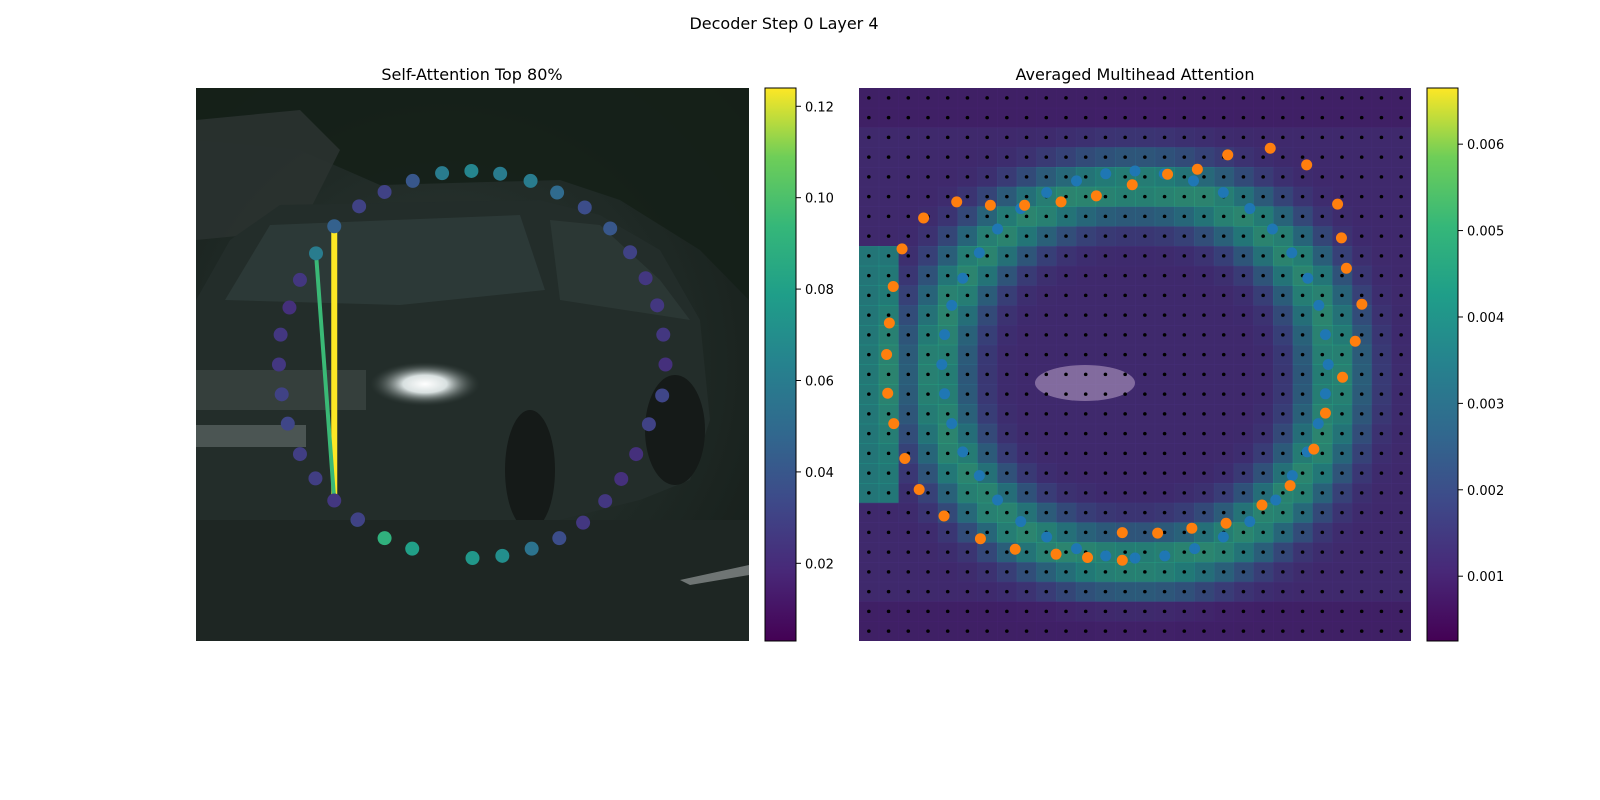 This screenshot has width=1600, height=800. Describe the element at coordinates (1485, 318) in the screenshot. I see `colorbar-tick-label: 0.004` at that location.